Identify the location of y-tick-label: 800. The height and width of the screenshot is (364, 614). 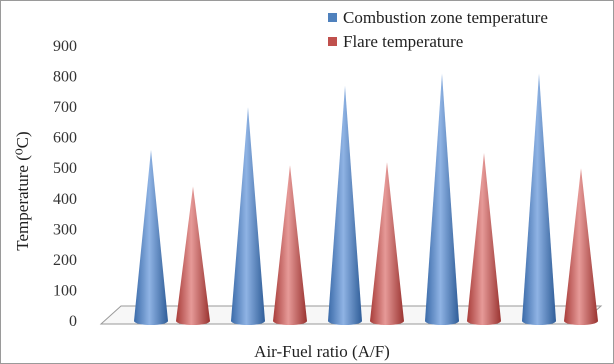
(65, 77).